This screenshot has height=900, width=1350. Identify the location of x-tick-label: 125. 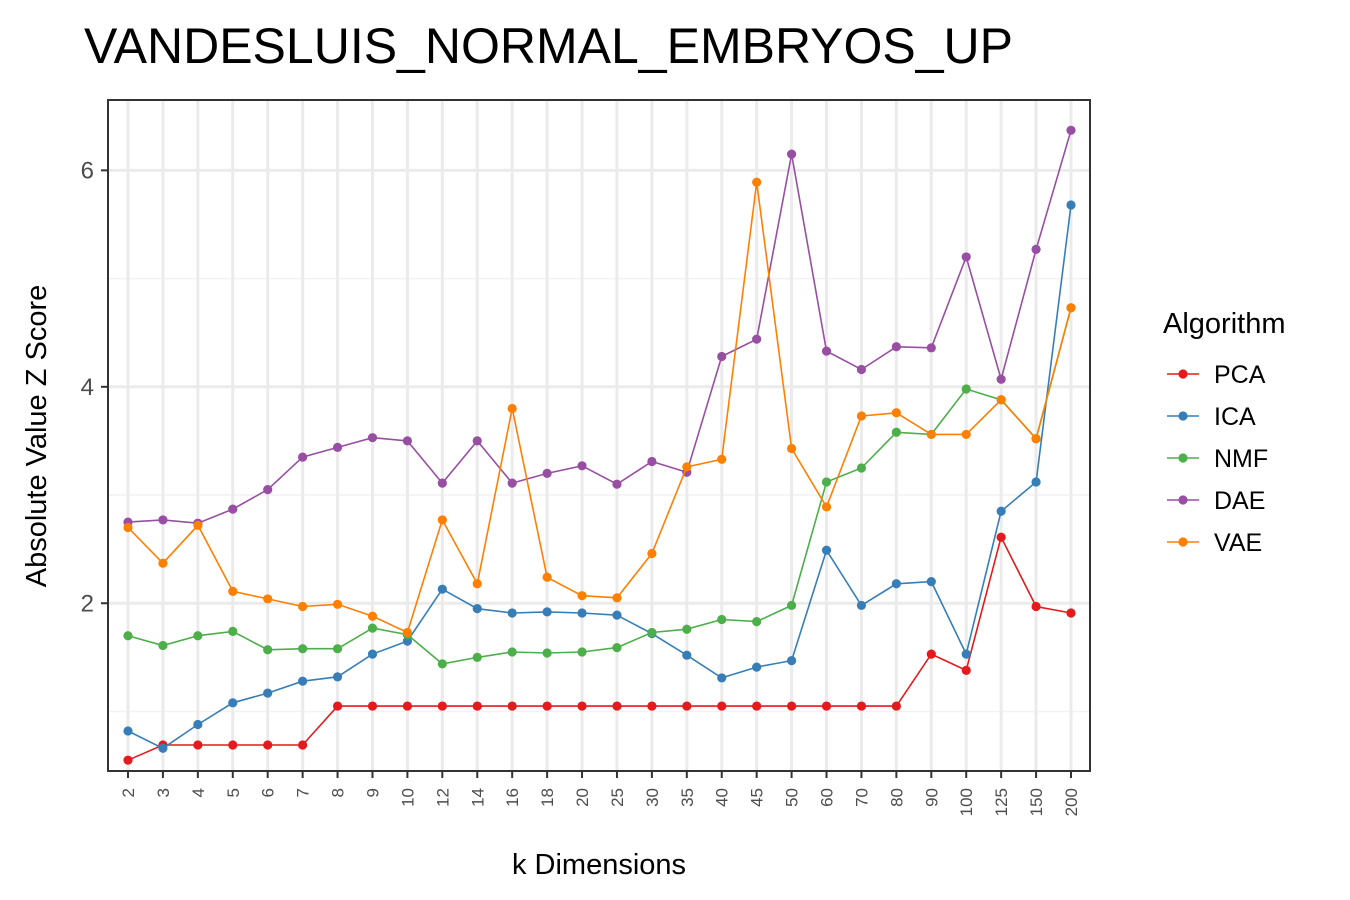
(1001, 802).